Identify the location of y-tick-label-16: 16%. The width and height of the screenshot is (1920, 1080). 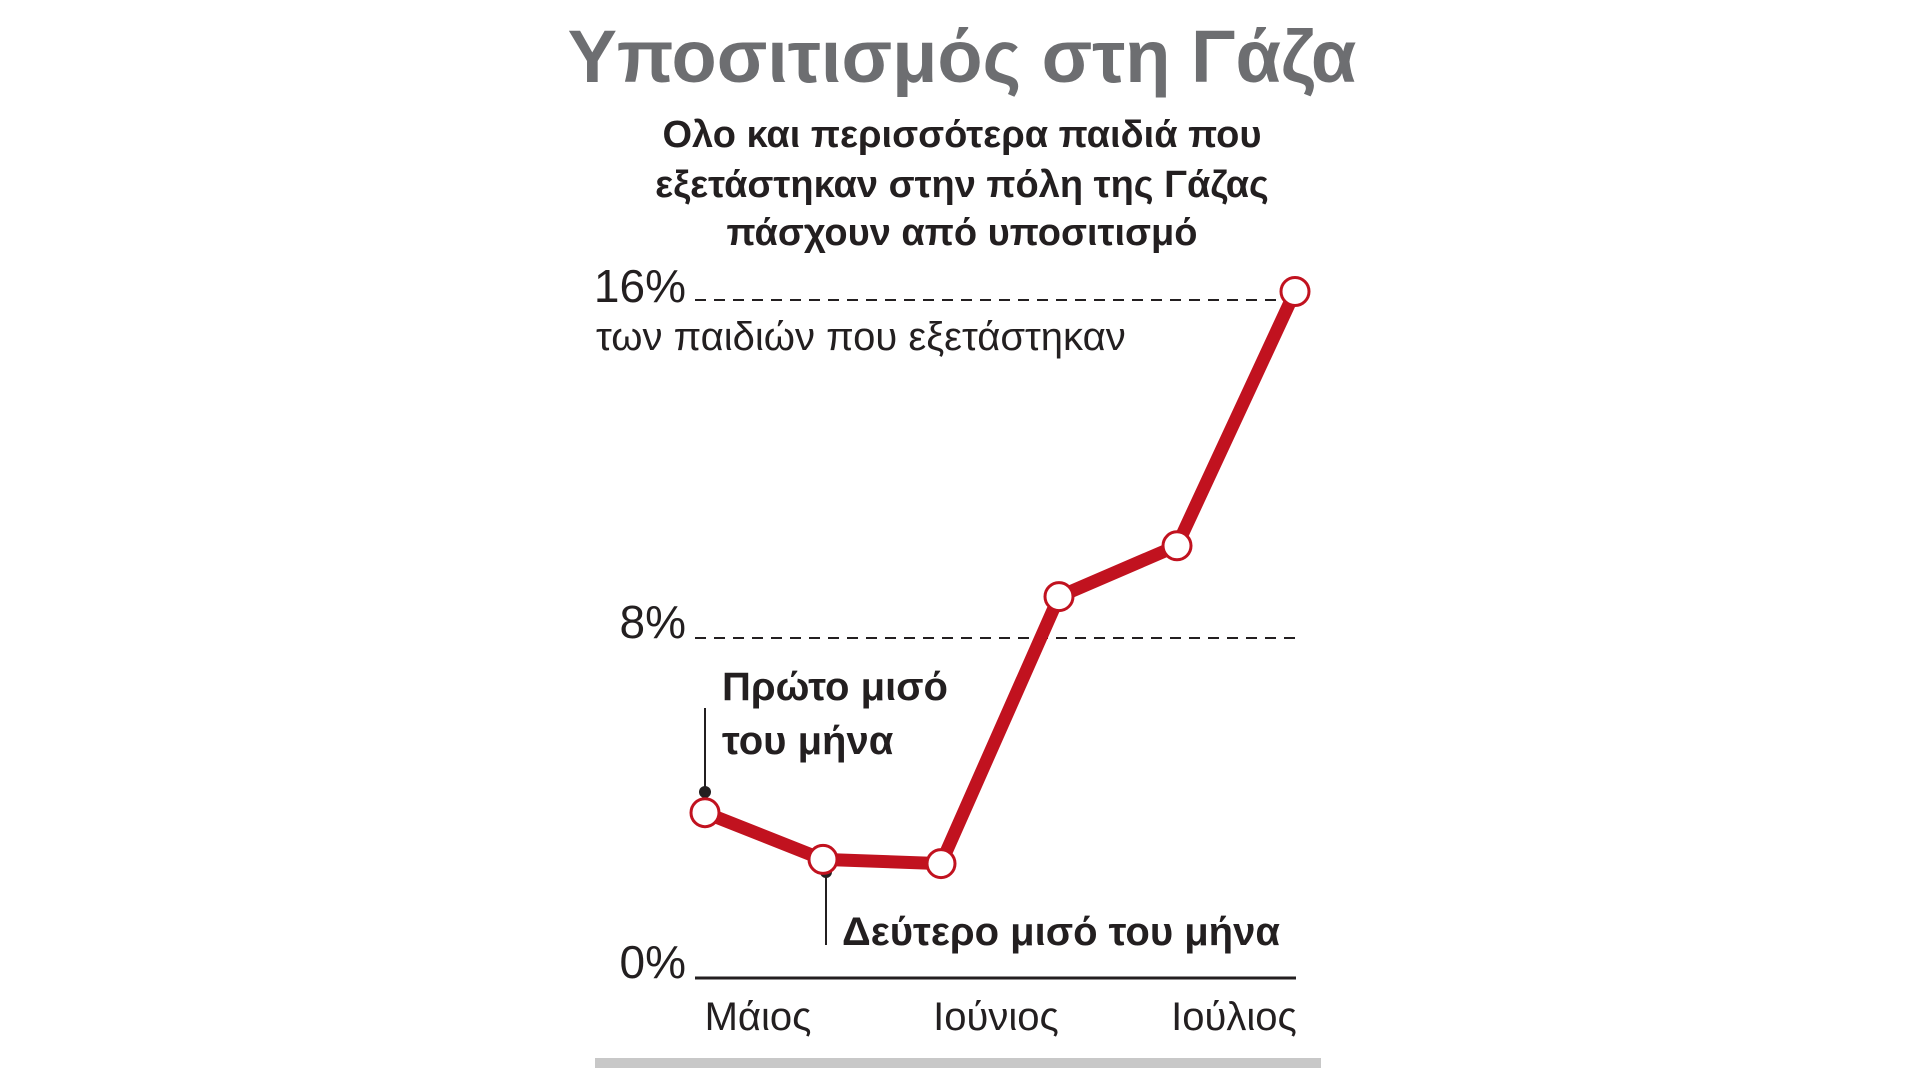
(640, 286).